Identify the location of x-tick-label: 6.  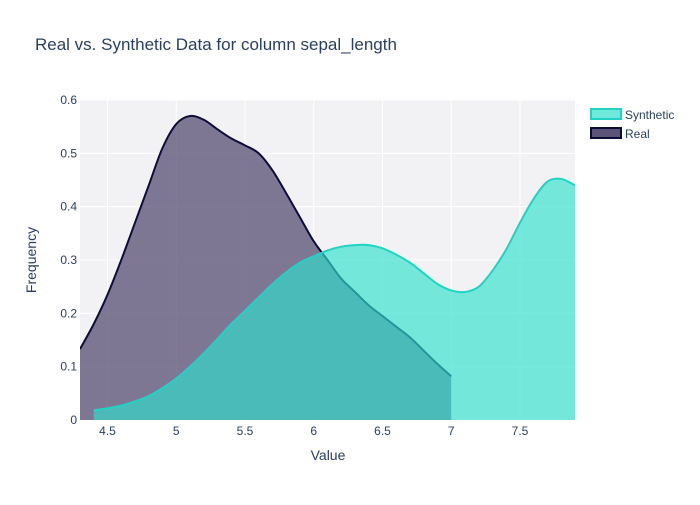
(313, 431).